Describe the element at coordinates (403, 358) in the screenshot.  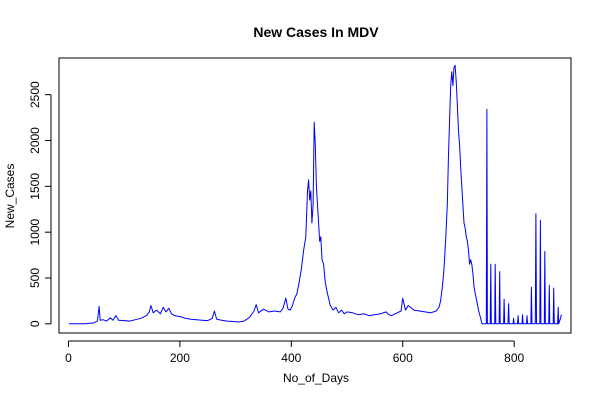
I see `x-tick-label: 600` at that location.